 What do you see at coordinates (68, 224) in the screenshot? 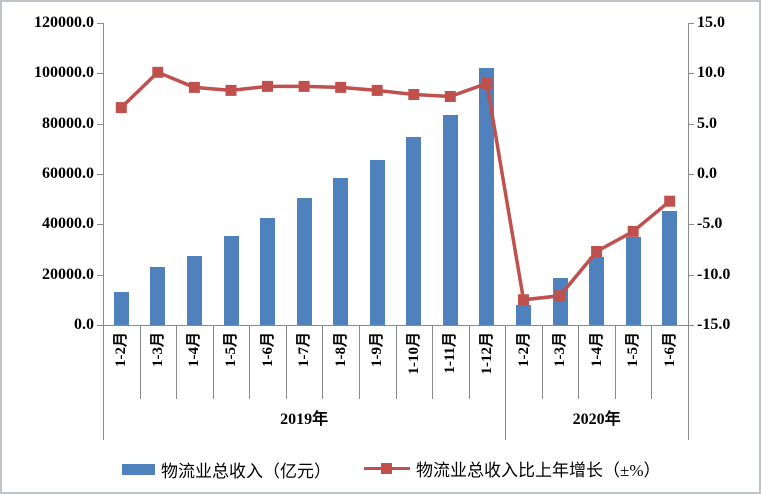
I see `y-axis-label-left: 40000.0` at bounding box center [68, 224].